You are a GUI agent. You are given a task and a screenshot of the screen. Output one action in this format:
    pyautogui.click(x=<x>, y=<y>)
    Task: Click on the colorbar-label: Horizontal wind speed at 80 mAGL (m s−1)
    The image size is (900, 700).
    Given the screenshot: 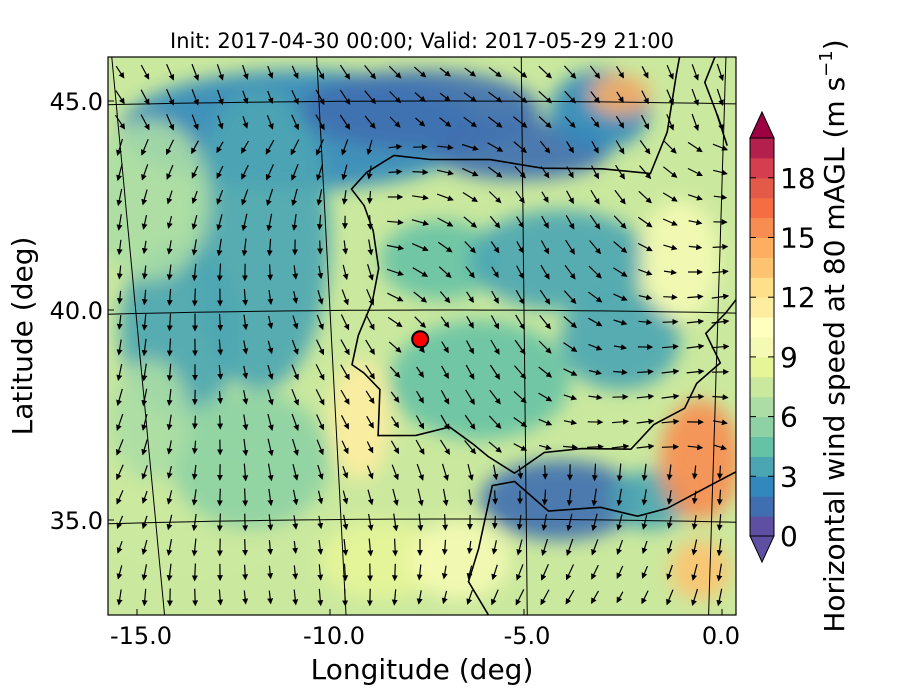 What is the action you would take?
    pyautogui.click(x=833, y=335)
    